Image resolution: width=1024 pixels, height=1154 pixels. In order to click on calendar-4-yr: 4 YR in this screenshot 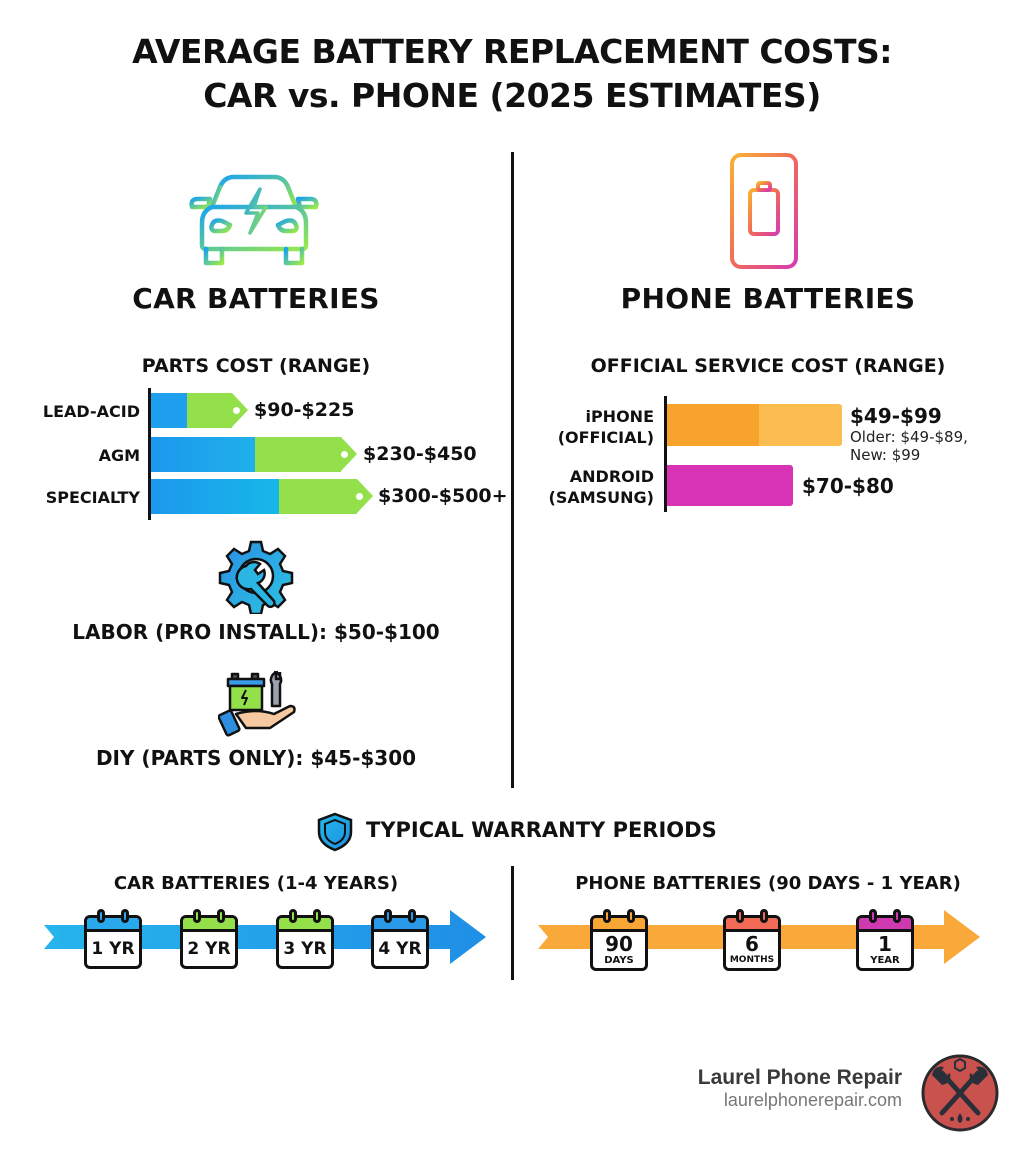, I will do `click(400, 939)`.